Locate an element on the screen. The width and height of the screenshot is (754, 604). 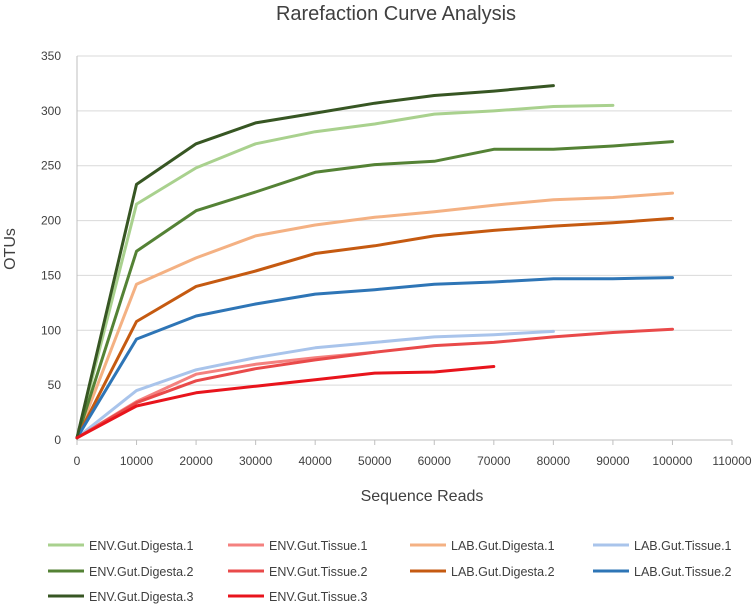
x-tick-label: 60000 is located at coordinates (435, 461).